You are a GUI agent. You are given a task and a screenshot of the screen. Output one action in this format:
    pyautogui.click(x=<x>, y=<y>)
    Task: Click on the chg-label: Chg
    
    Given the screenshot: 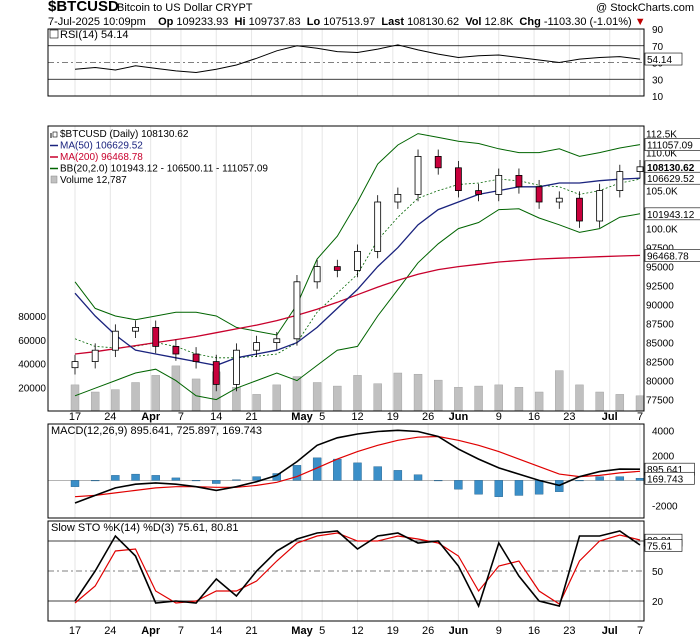 What is the action you would take?
    pyautogui.click(x=530, y=22)
    